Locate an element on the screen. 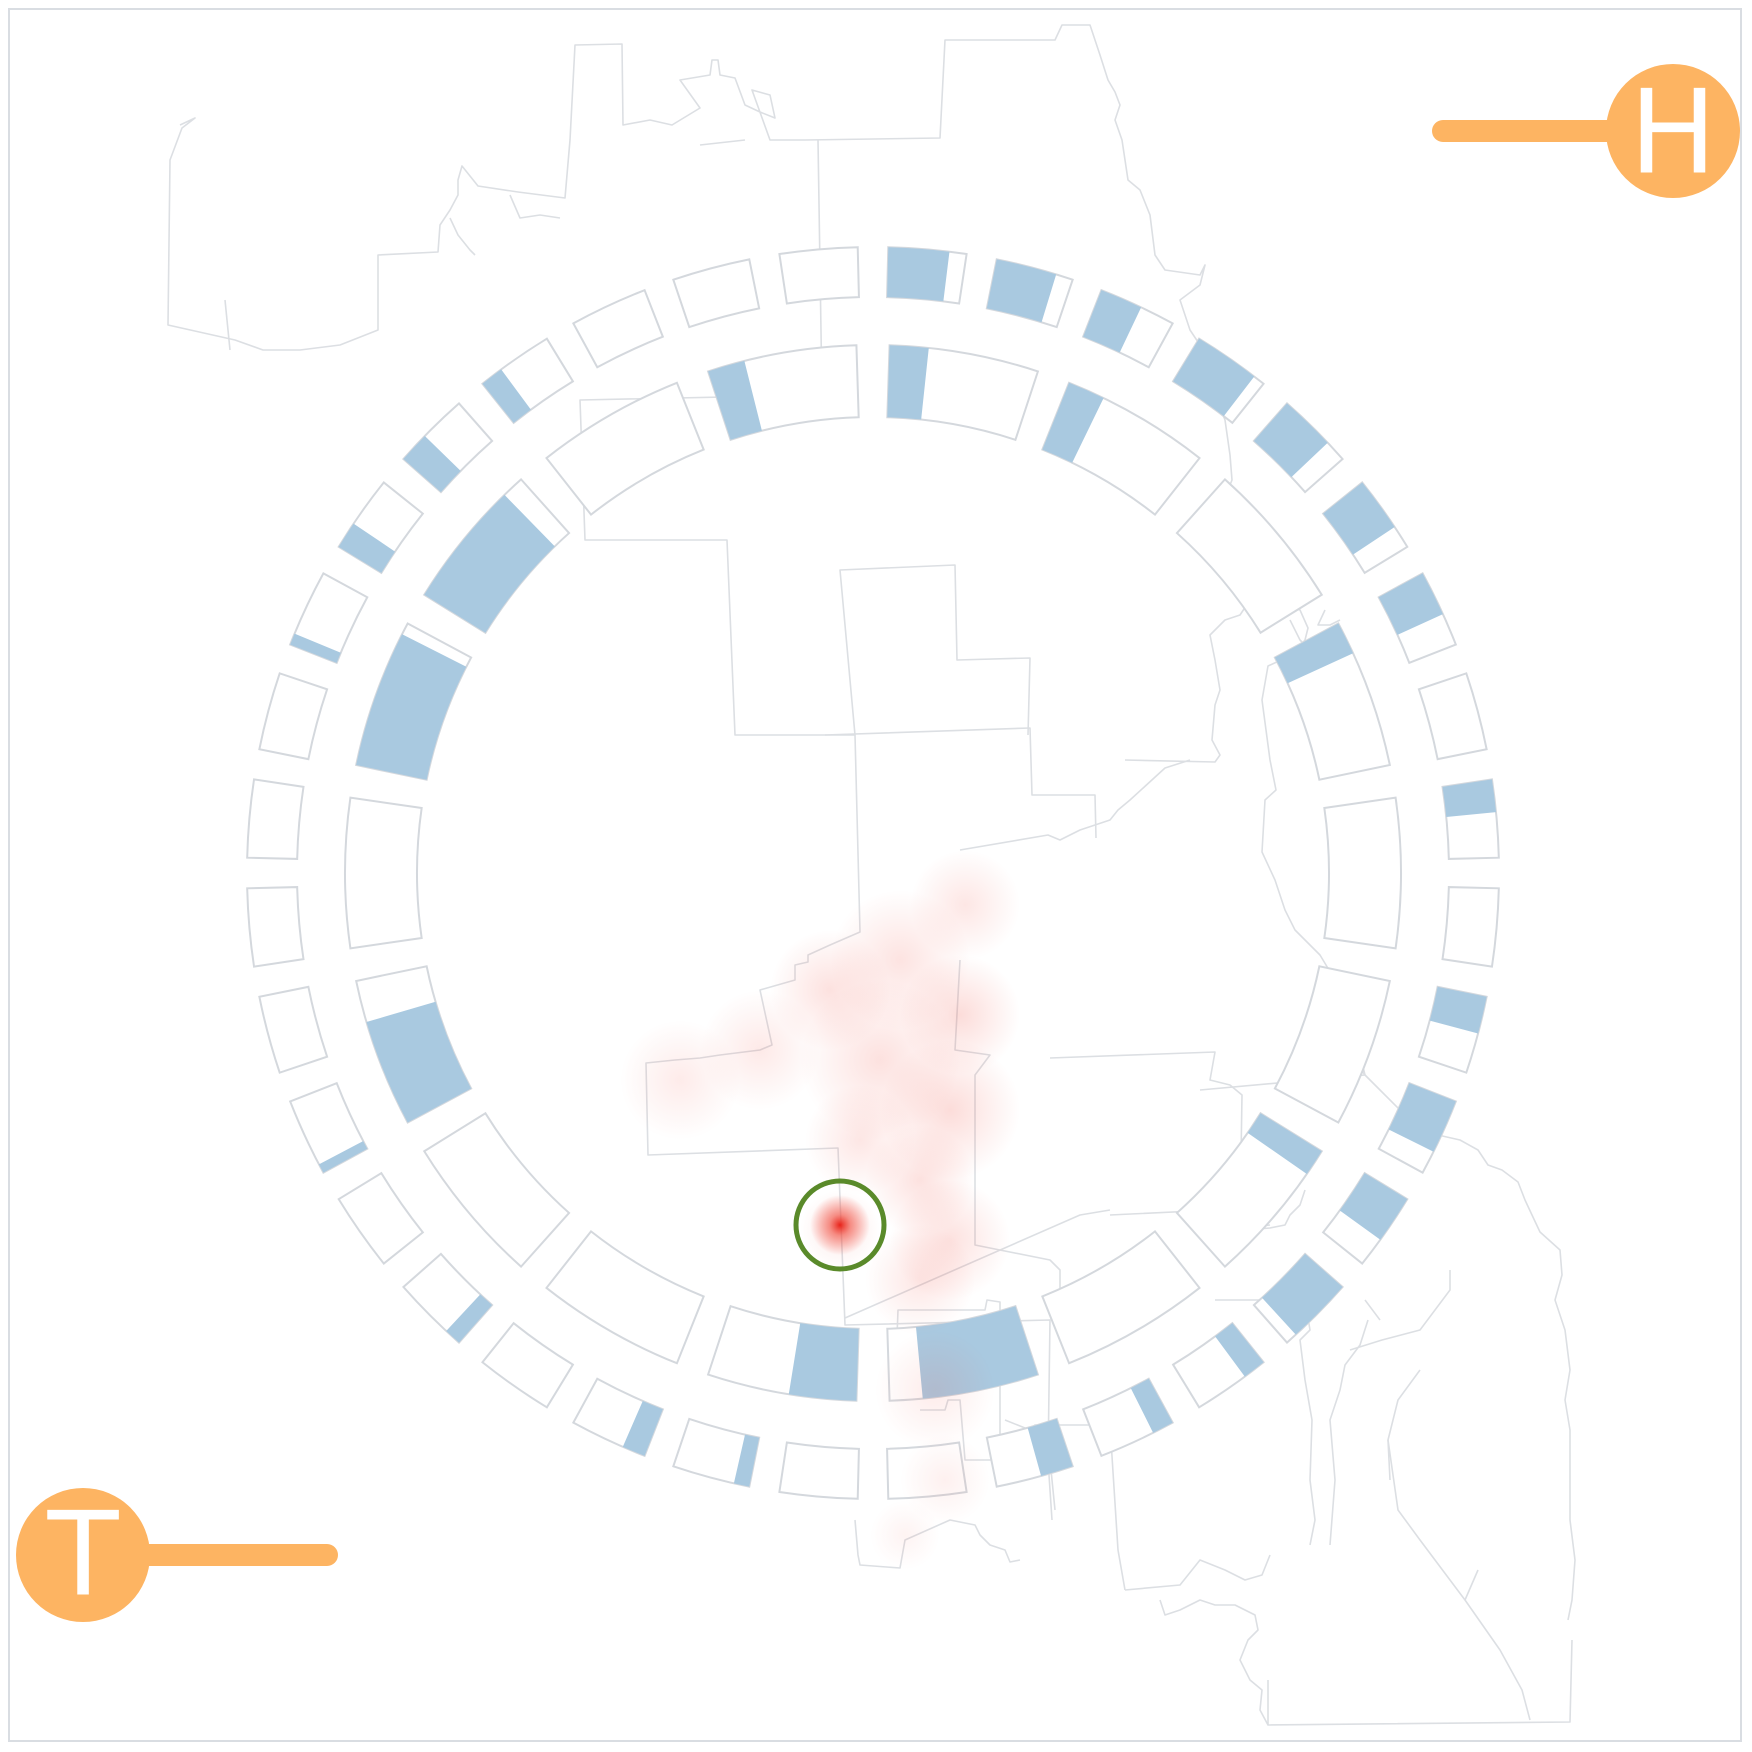  t-marker-badge: T is located at coordinates (177, 1555).